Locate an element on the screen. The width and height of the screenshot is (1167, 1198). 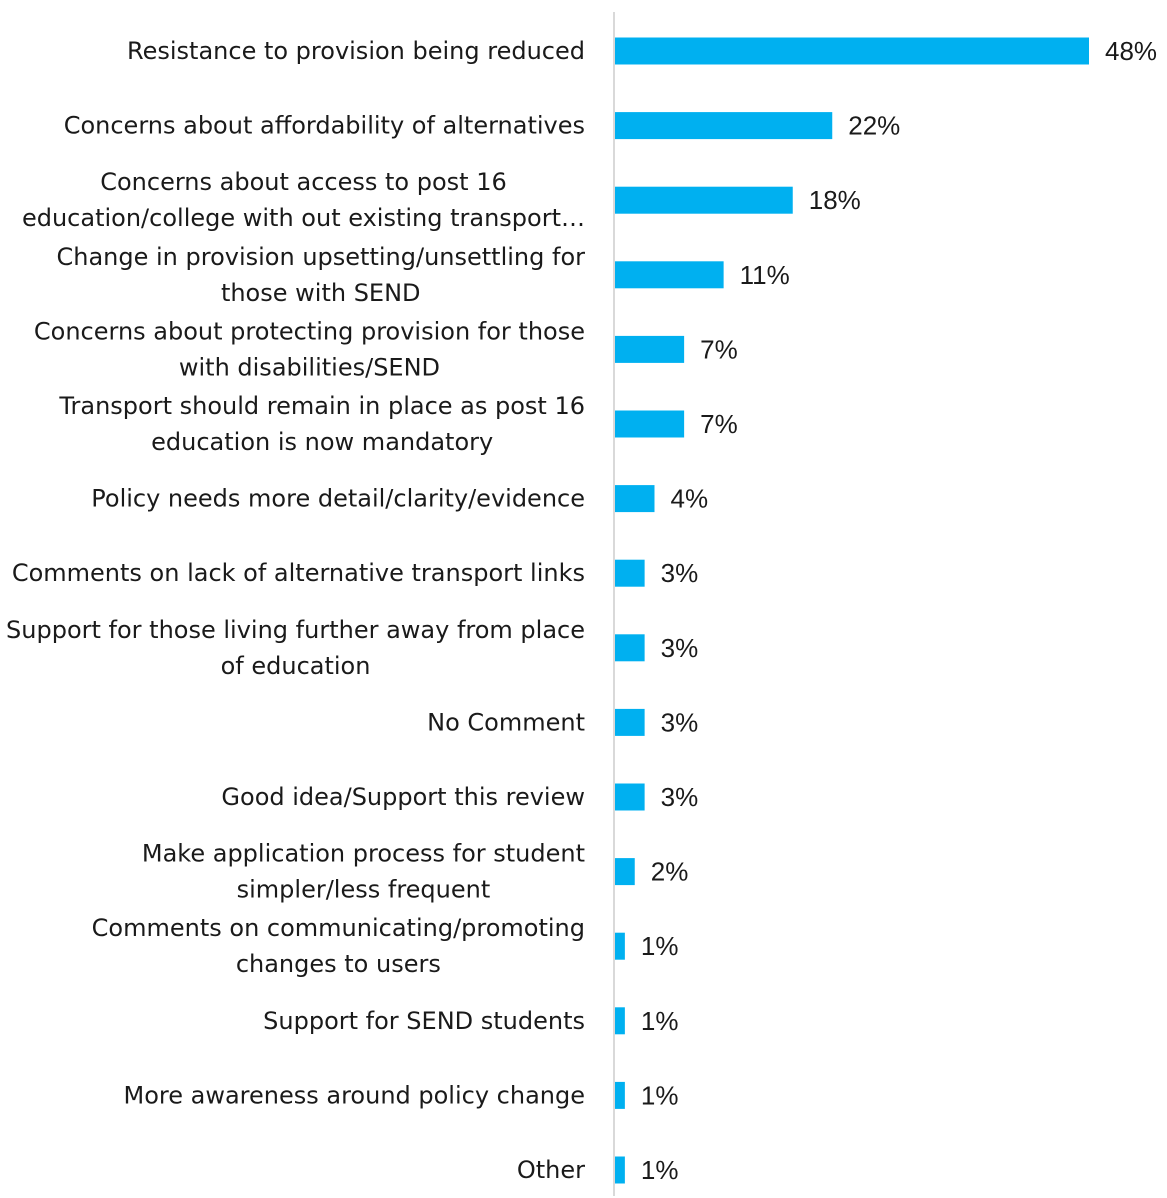
category-label: Resistance to provision being reduced is located at coordinates (356, 51).